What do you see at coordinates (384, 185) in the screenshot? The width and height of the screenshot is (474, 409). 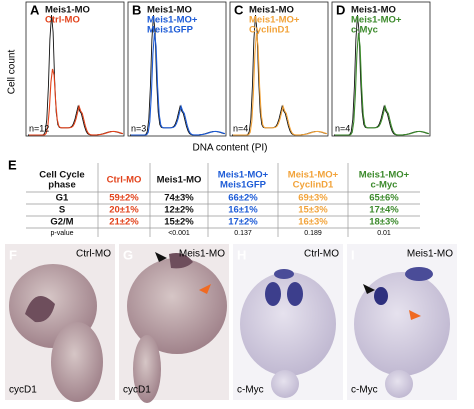 I see `header-cell: c-Myc` at bounding box center [384, 185].